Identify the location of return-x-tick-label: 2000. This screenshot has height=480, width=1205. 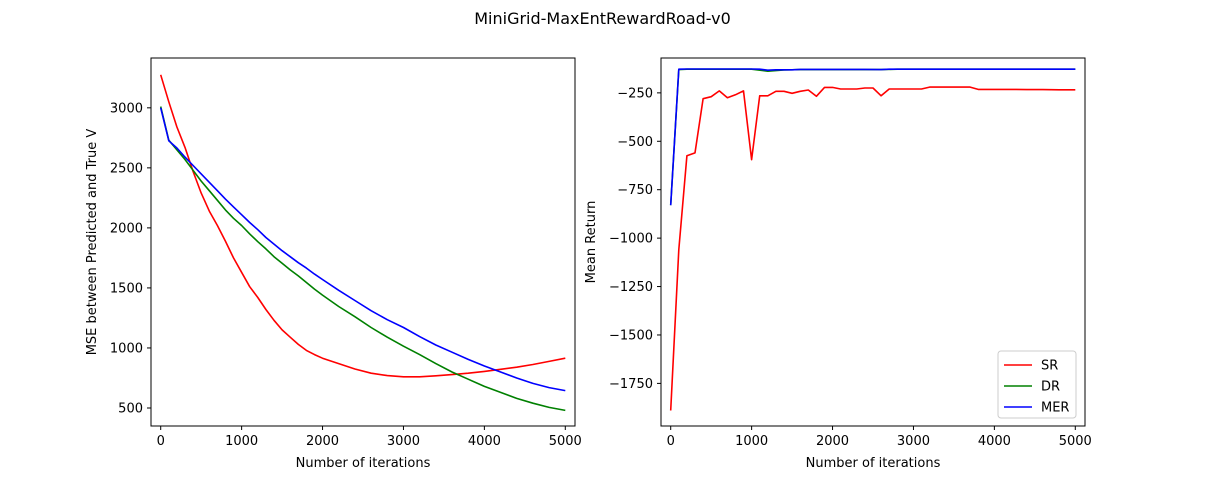
(832, 441).